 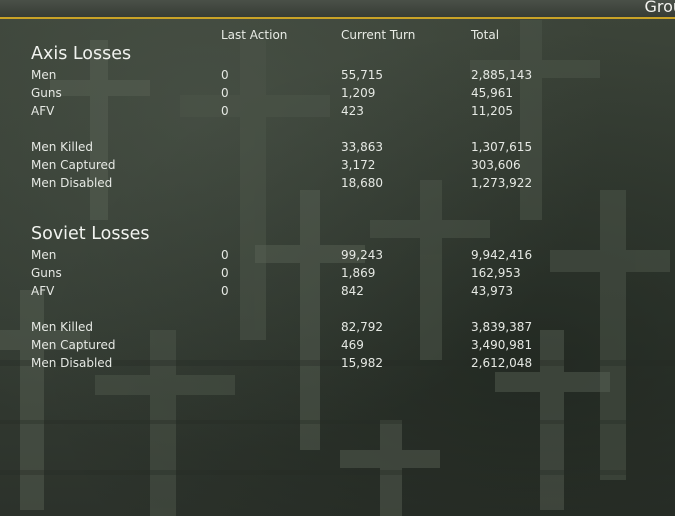 I want to click on header-title: Grou, so click(x=659, y=8).